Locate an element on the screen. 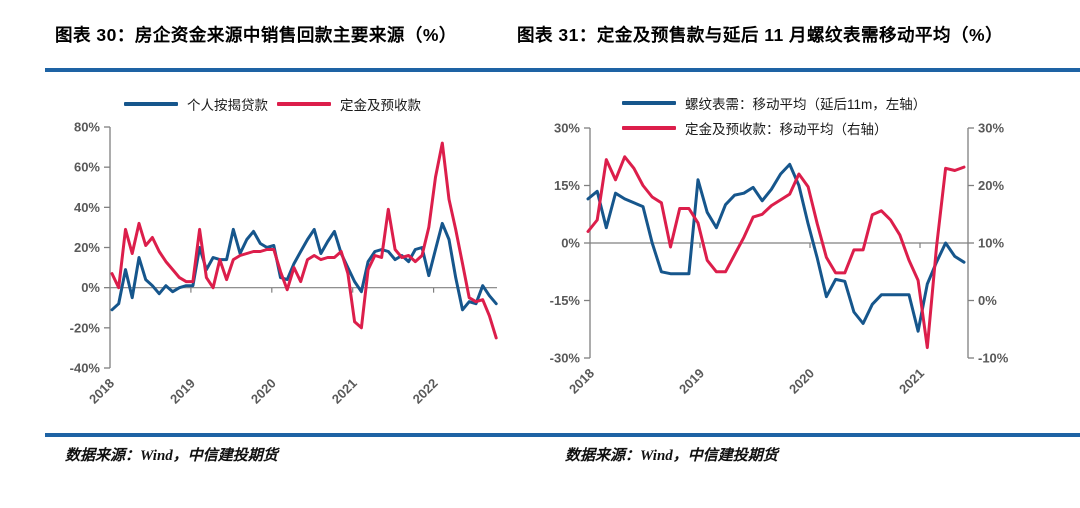  right-axis-tick-label: 10% is located at coordinates (991, 243).